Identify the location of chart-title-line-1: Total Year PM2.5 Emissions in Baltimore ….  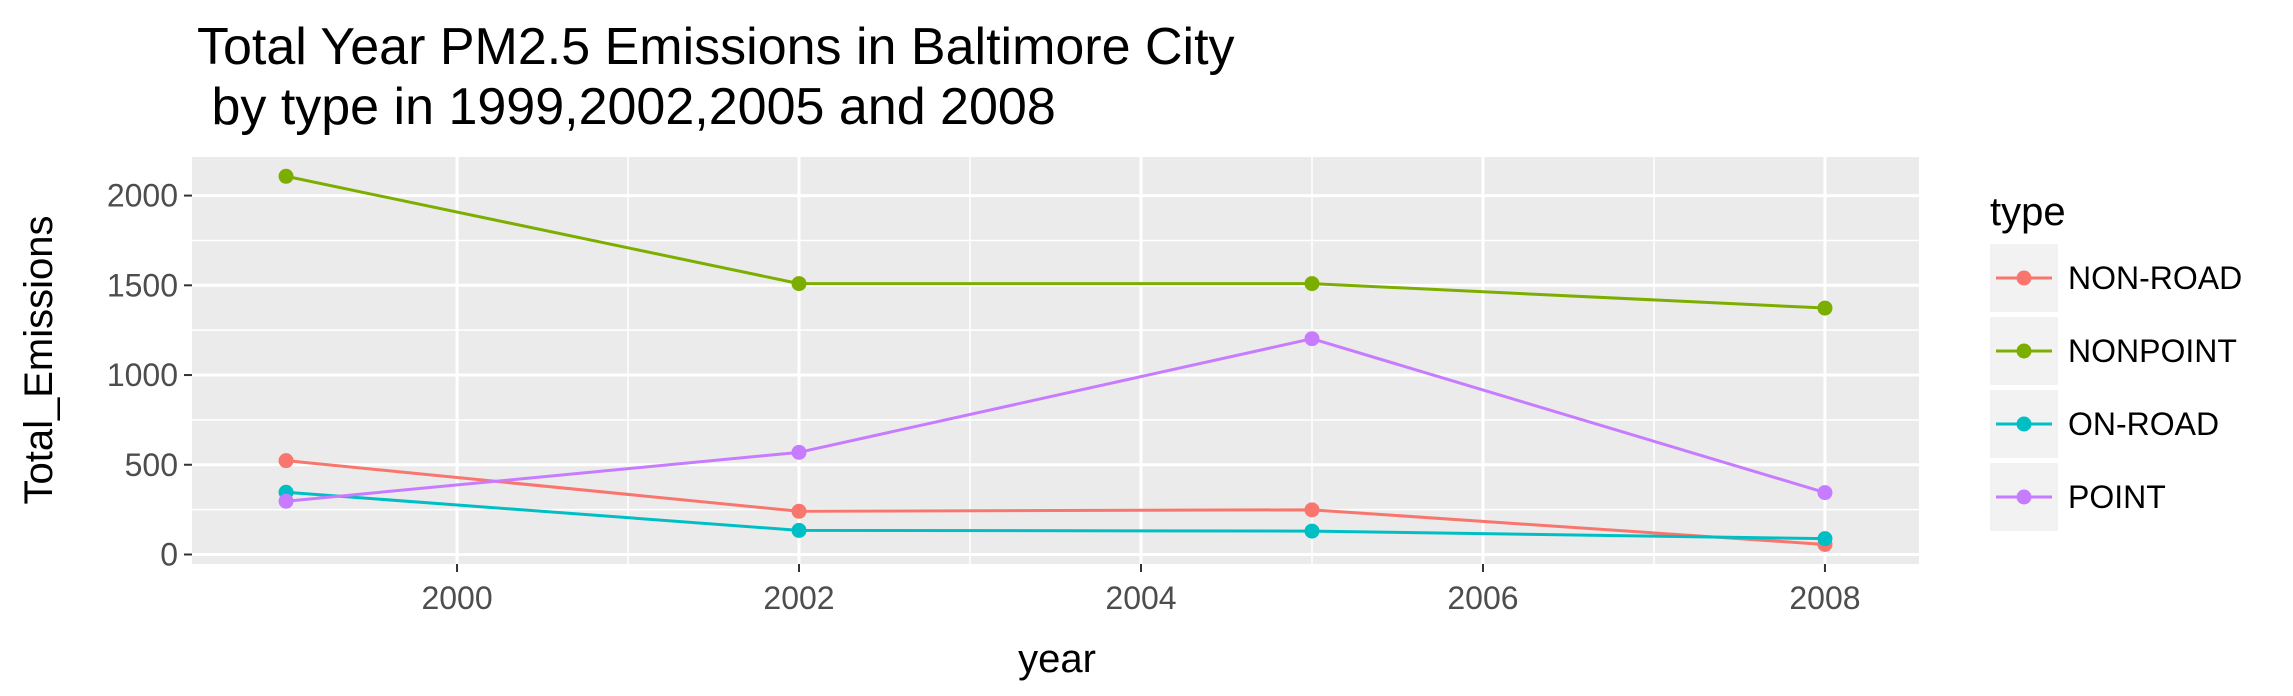
(716, 47).